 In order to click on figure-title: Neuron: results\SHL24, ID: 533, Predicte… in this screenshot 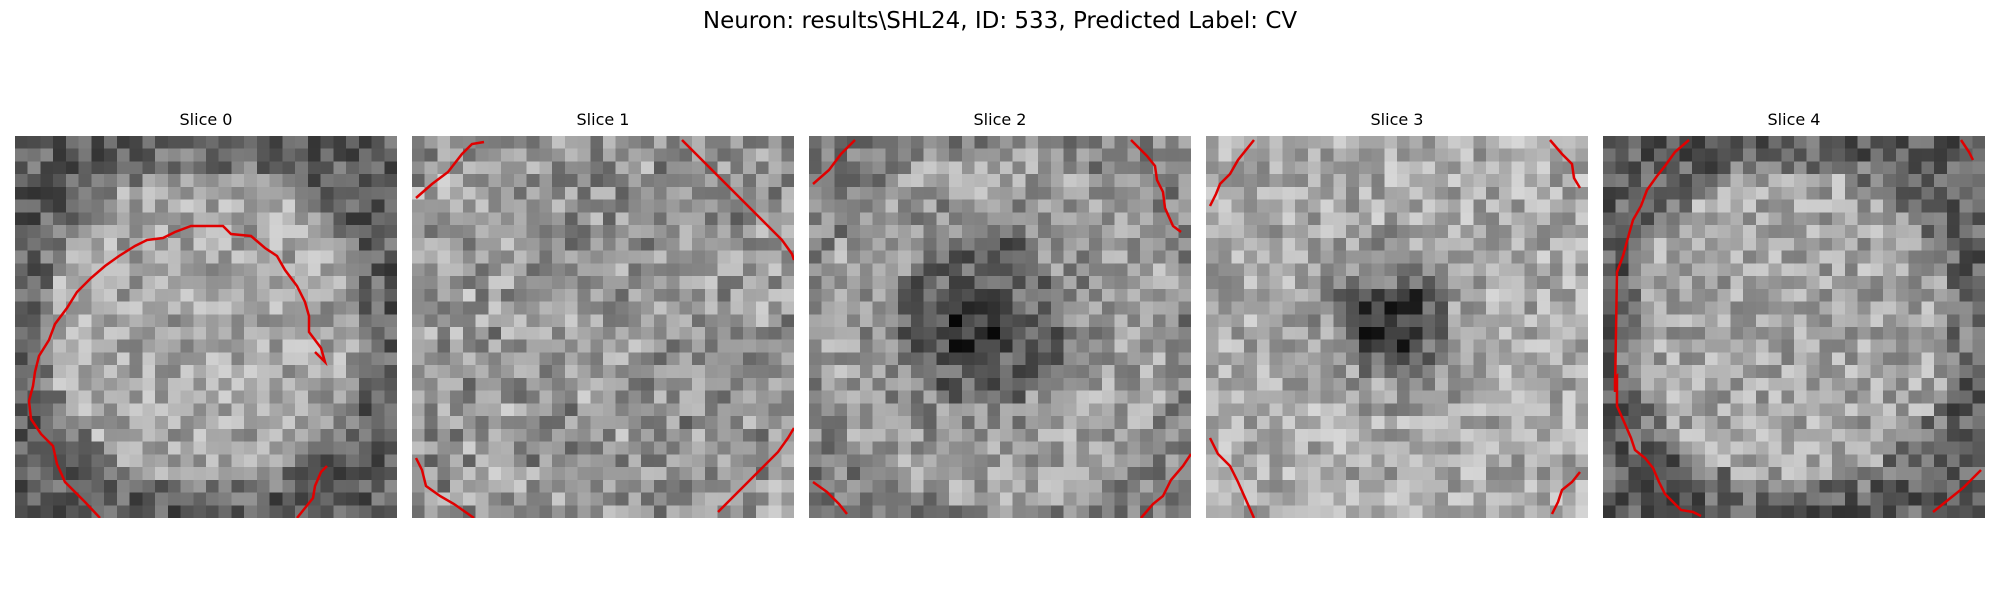, I will do `click(1000, 21)`.